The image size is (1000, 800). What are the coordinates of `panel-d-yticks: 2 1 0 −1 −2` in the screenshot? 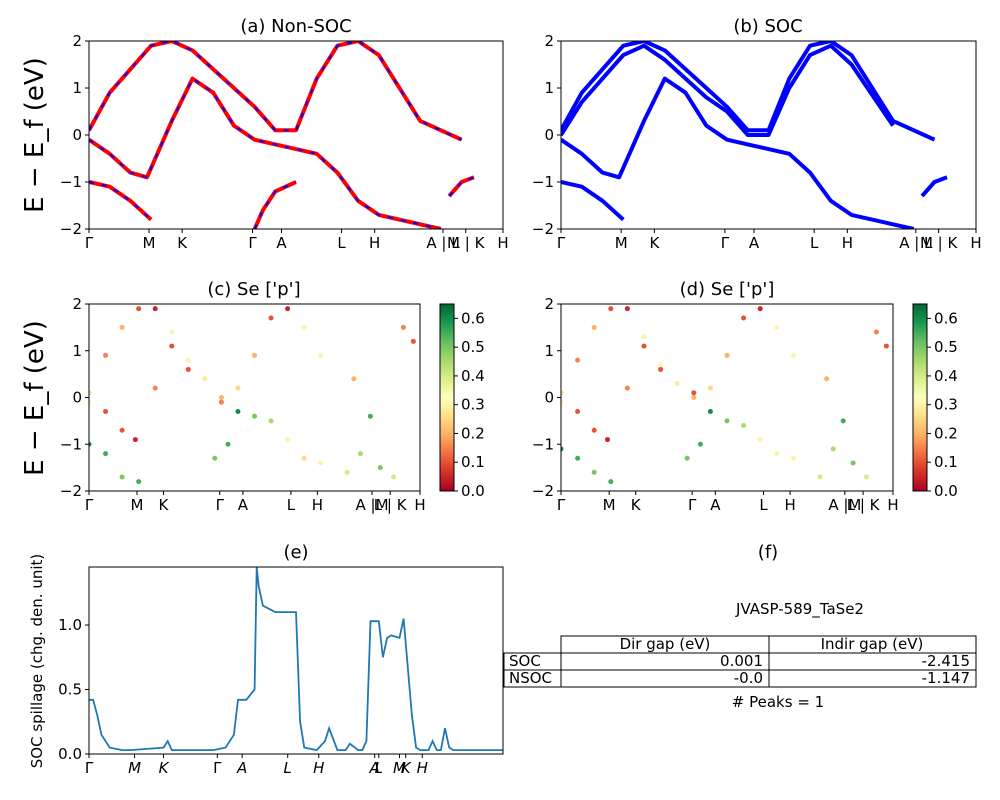 It's located at (546, 397).